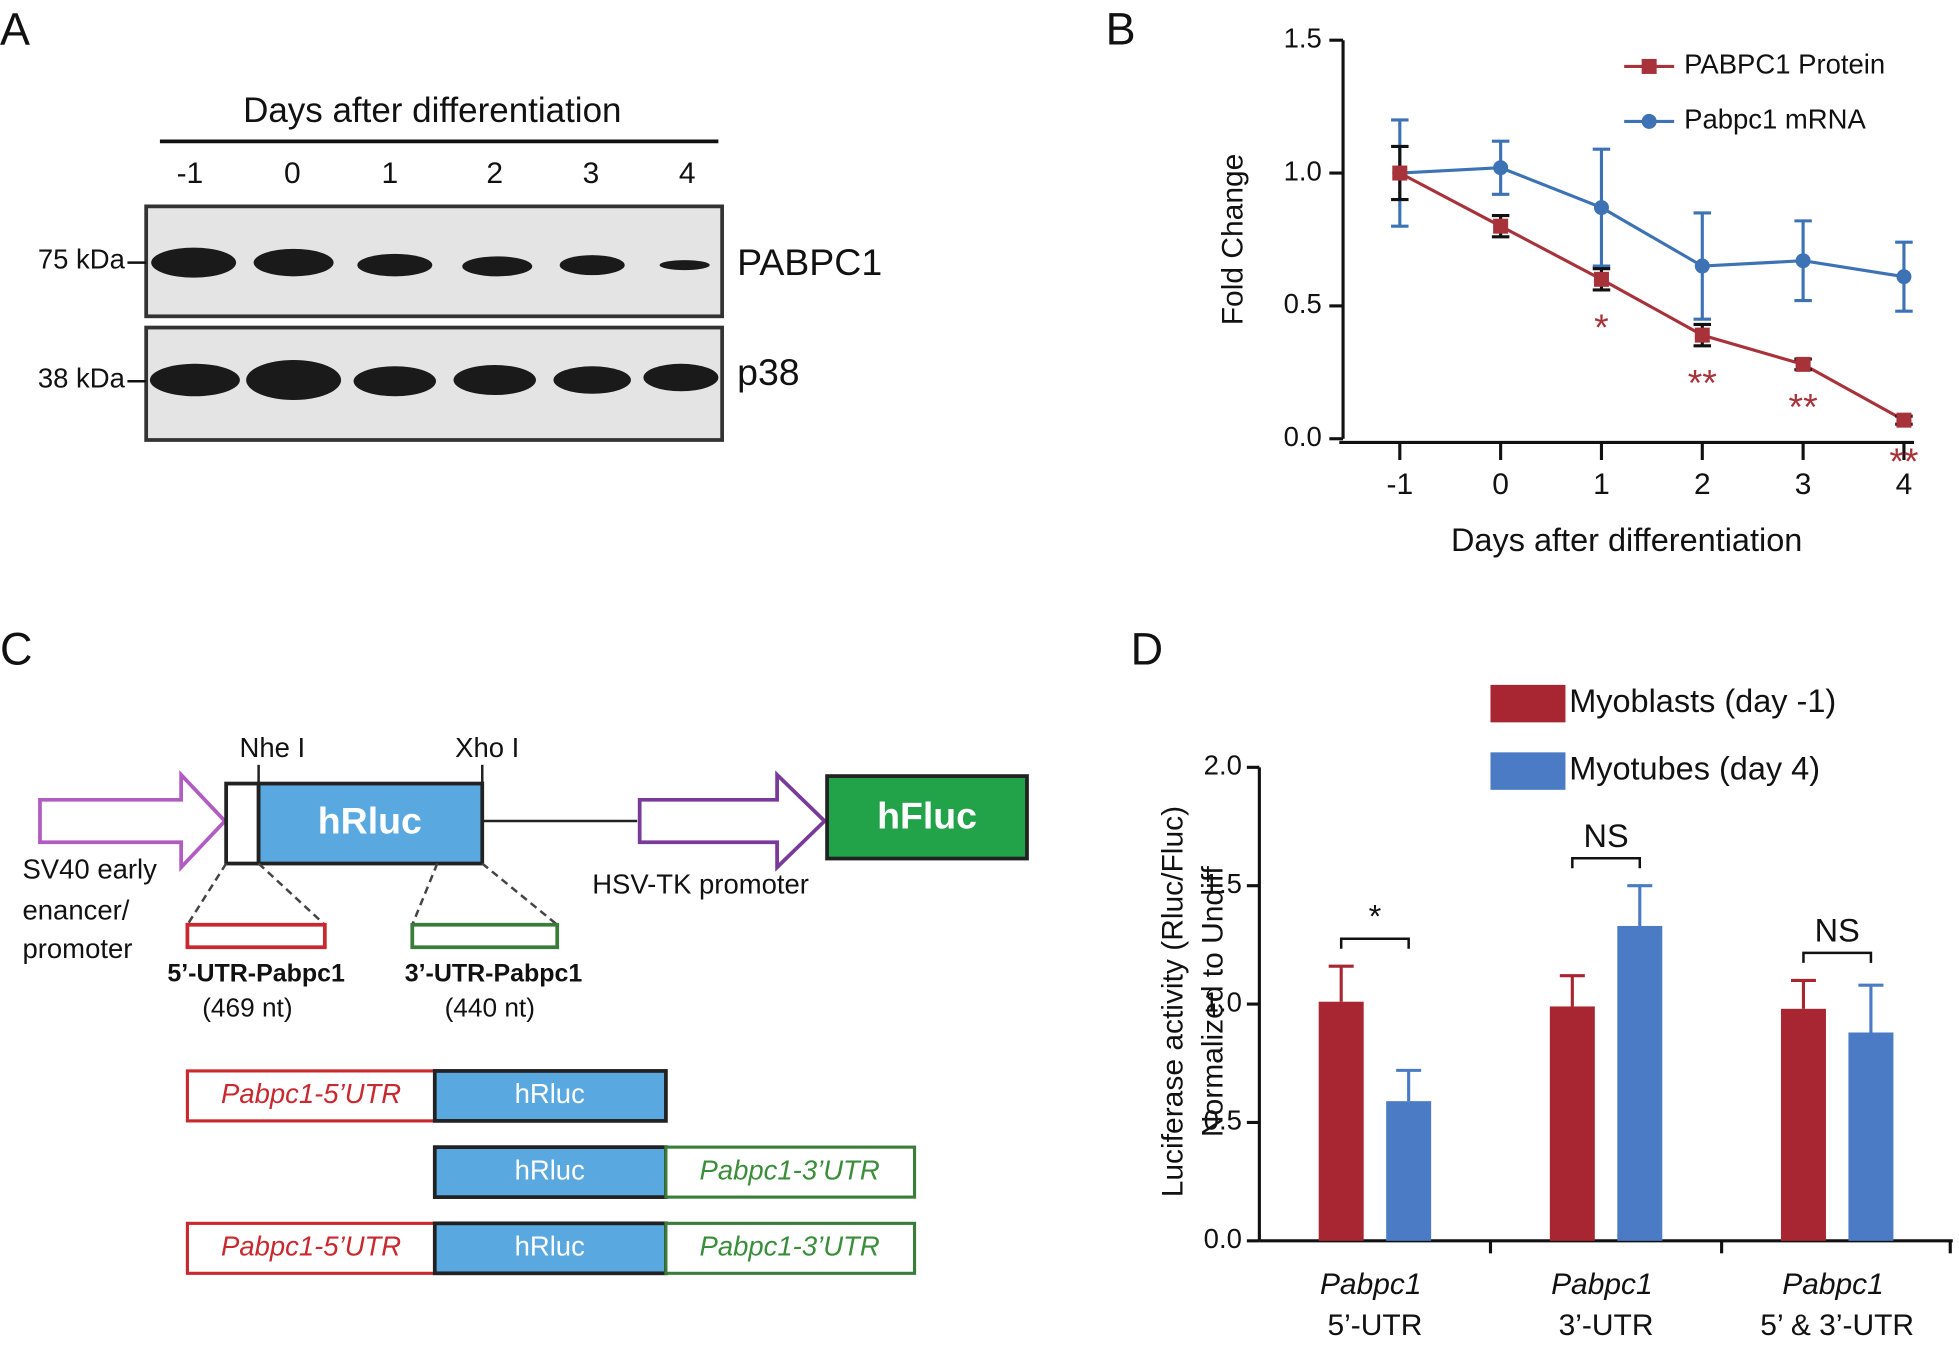 The height and width of the screenshot is (1356, 1959). Describe the element at coordinates (487, 747) in the screenshot. I see `site-label: Xho I` at that location.